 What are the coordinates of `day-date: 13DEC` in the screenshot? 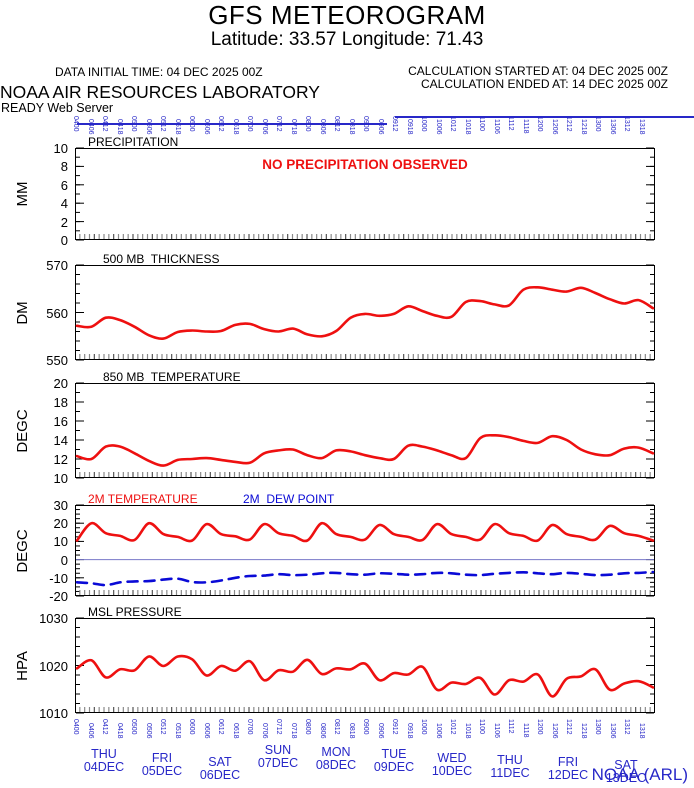 It's located at (626, 778).